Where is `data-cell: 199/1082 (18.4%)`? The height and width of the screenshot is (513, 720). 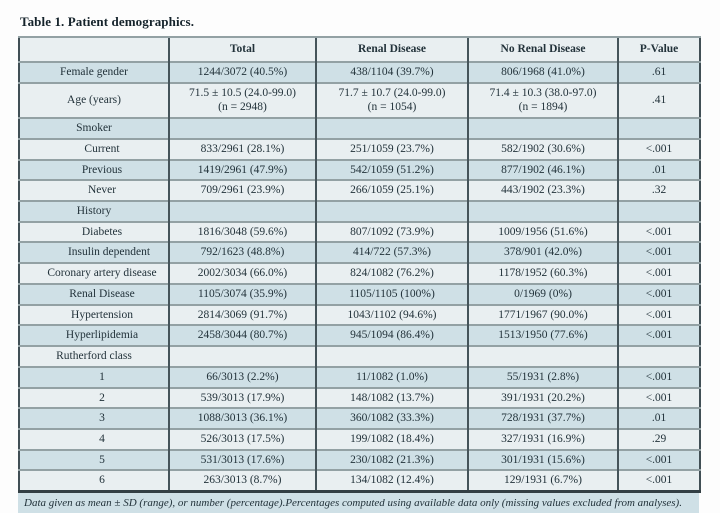 data-cell: 199/1082 (18.4%) is located at coordinates (391, 438).